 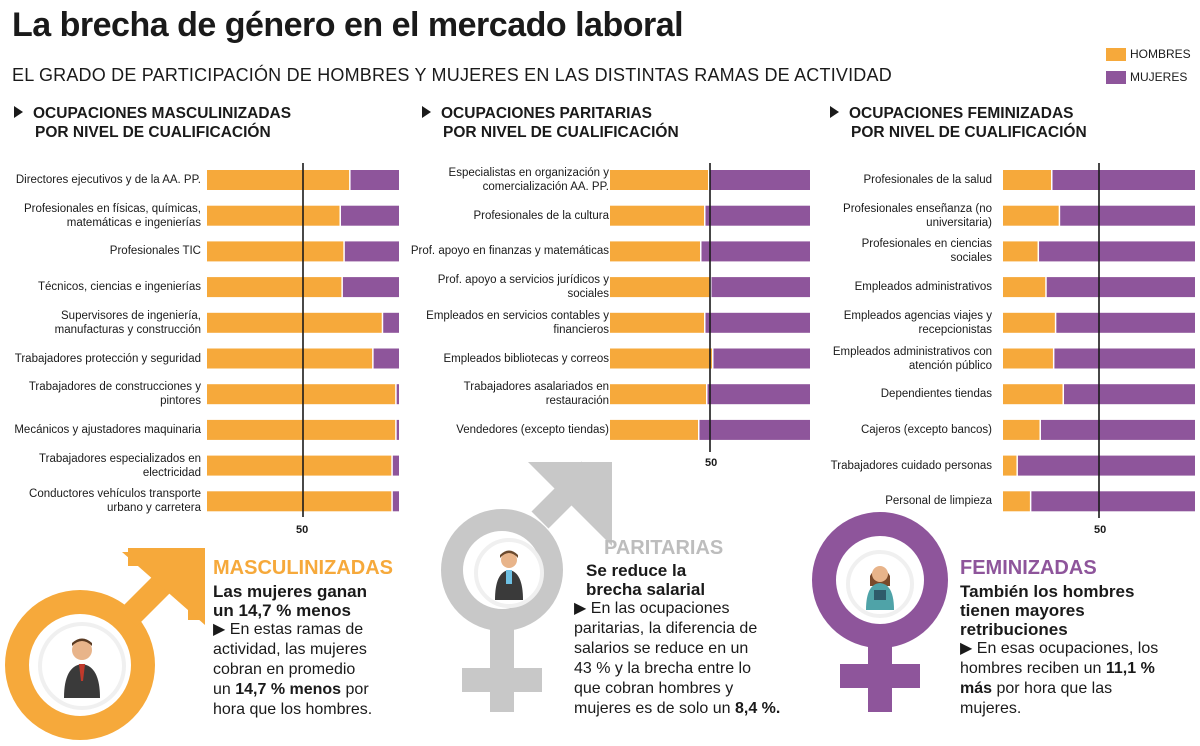 What do you see at coordinates (646, 589) in the screenshot?
I see `panel-sub-line: brecha salarial` at bounding box center [646, 589].